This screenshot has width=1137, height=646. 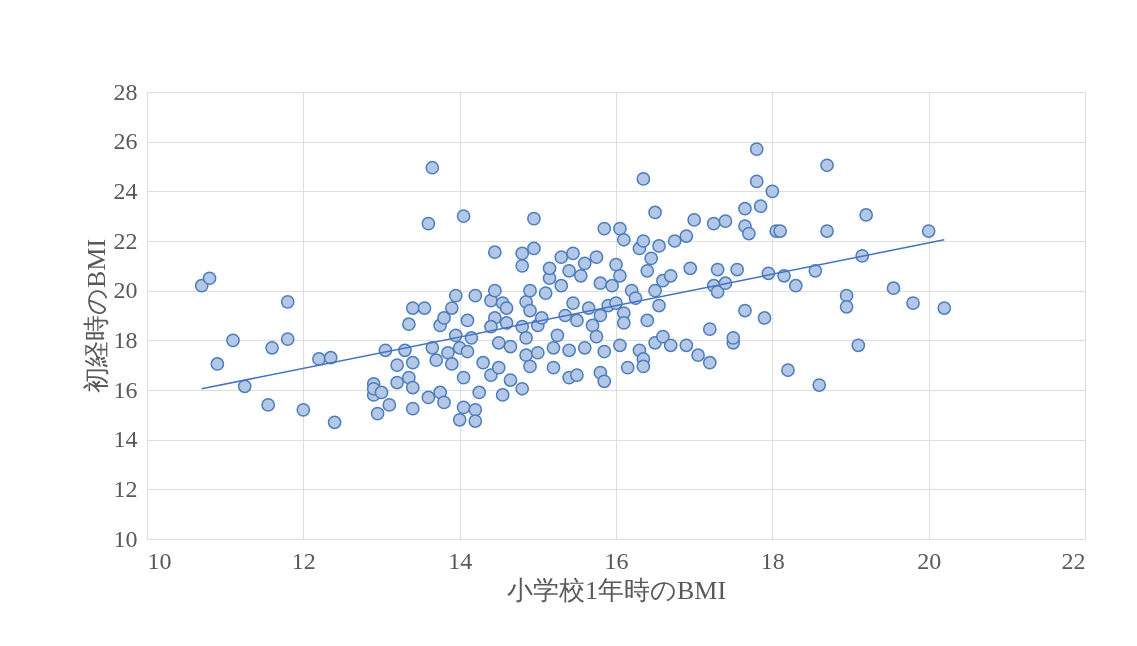 What do you see at coordinates (125, 91) in the screenshot?
I see `y-tick-label: 28` at bounding box center [125, 91].